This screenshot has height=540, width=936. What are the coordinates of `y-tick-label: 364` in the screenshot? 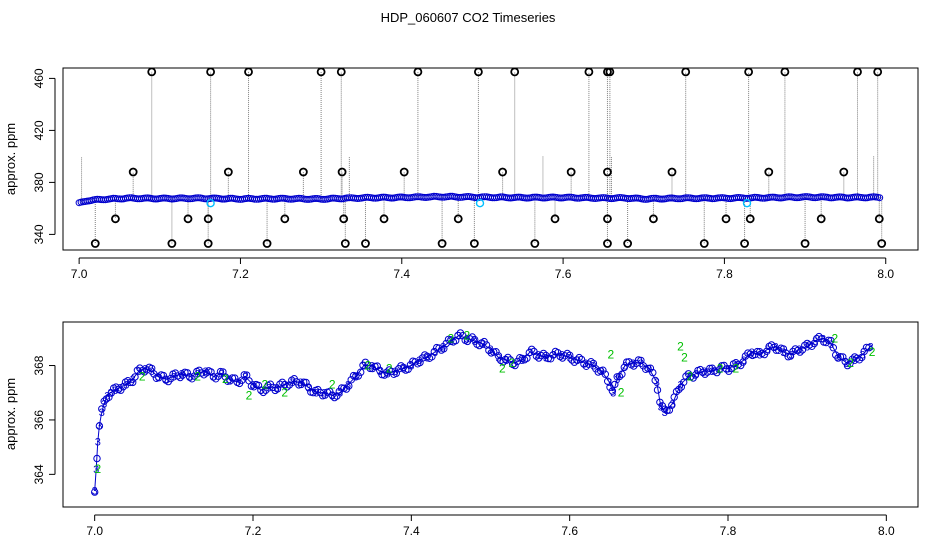 It's located at (39, 474).